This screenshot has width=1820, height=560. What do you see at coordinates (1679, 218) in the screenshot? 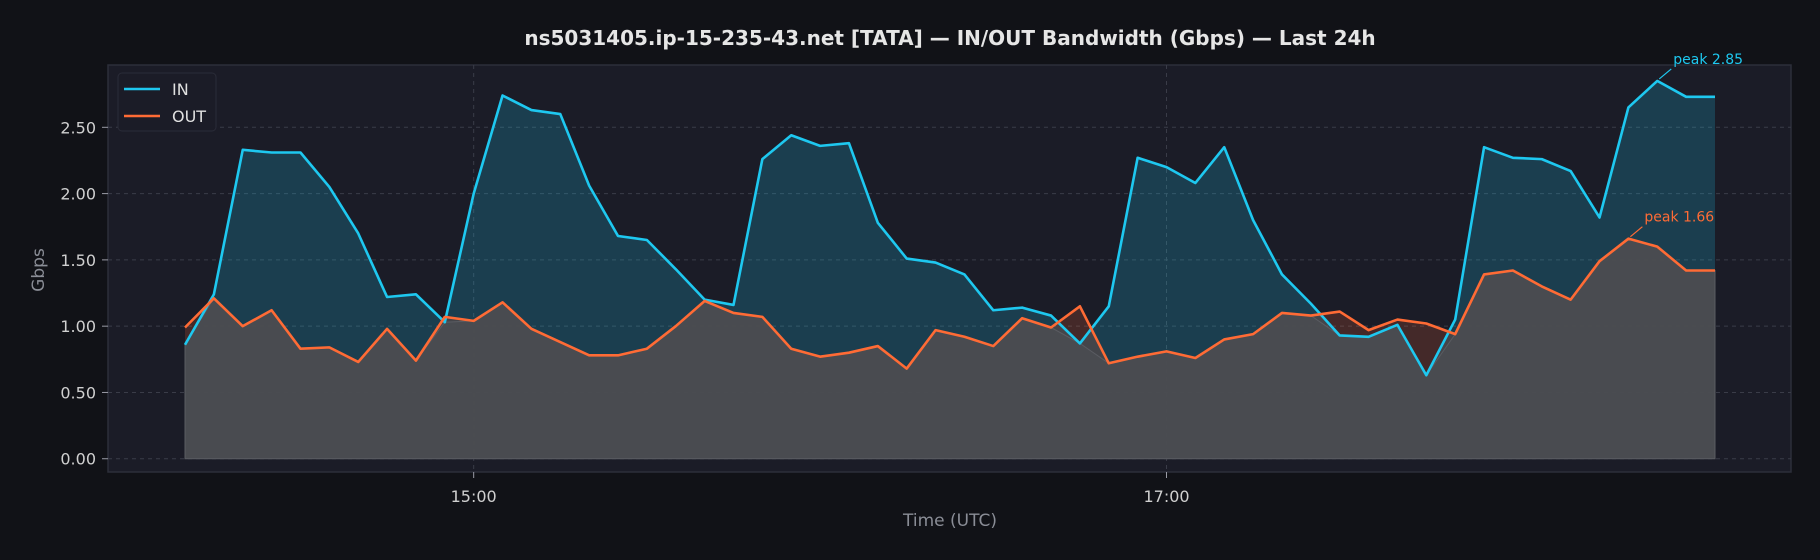
I see `peak-annotation-out: peak 1.66` at bounding box center [1679, 218].